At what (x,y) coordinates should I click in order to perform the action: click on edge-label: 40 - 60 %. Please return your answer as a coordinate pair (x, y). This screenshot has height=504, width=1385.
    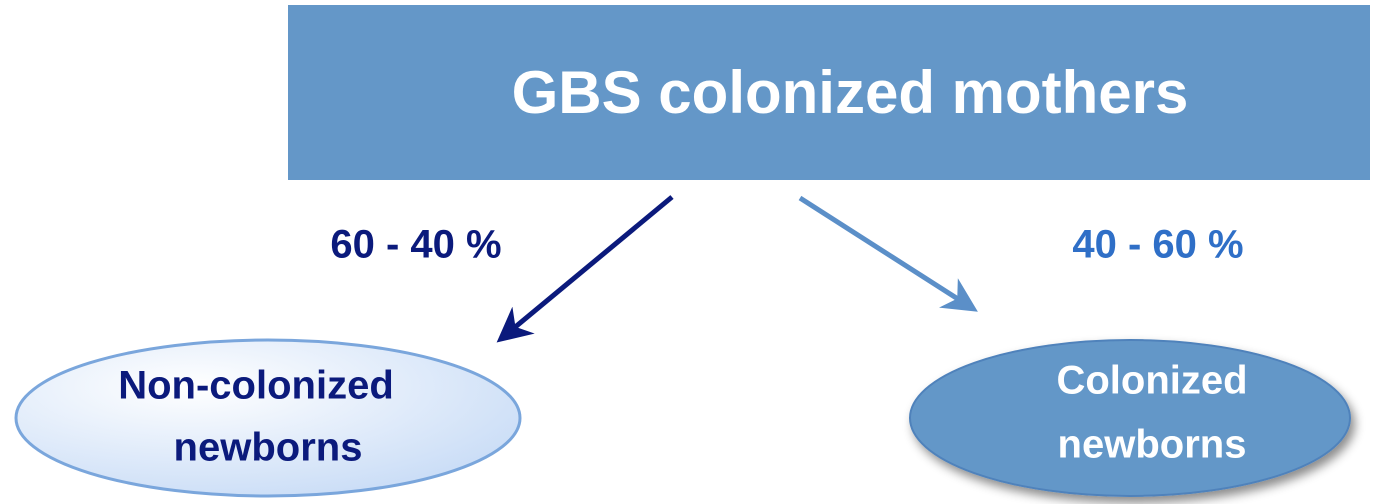
    Looking at the image, I should click on (1157, 245).